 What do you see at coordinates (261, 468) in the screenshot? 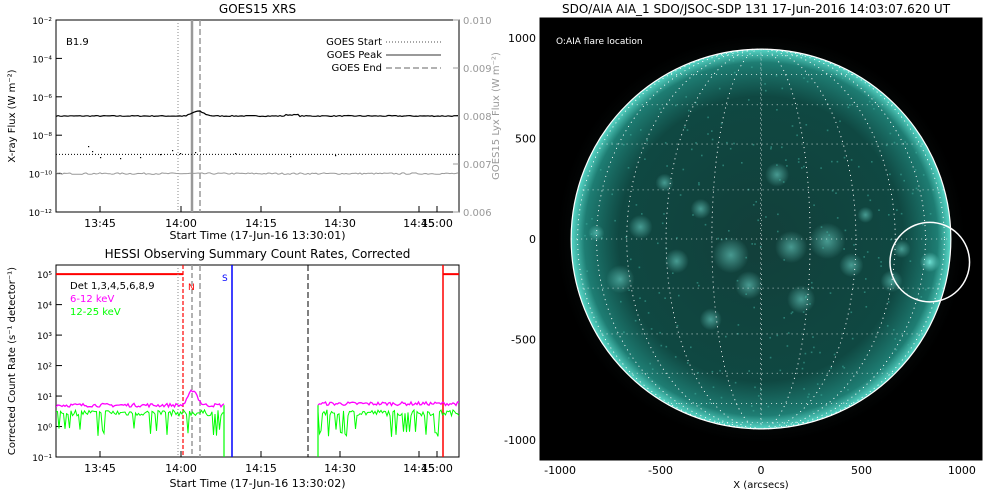
I see `hessi-x-tick-label: 14:15` at bounding box center [261, 468].